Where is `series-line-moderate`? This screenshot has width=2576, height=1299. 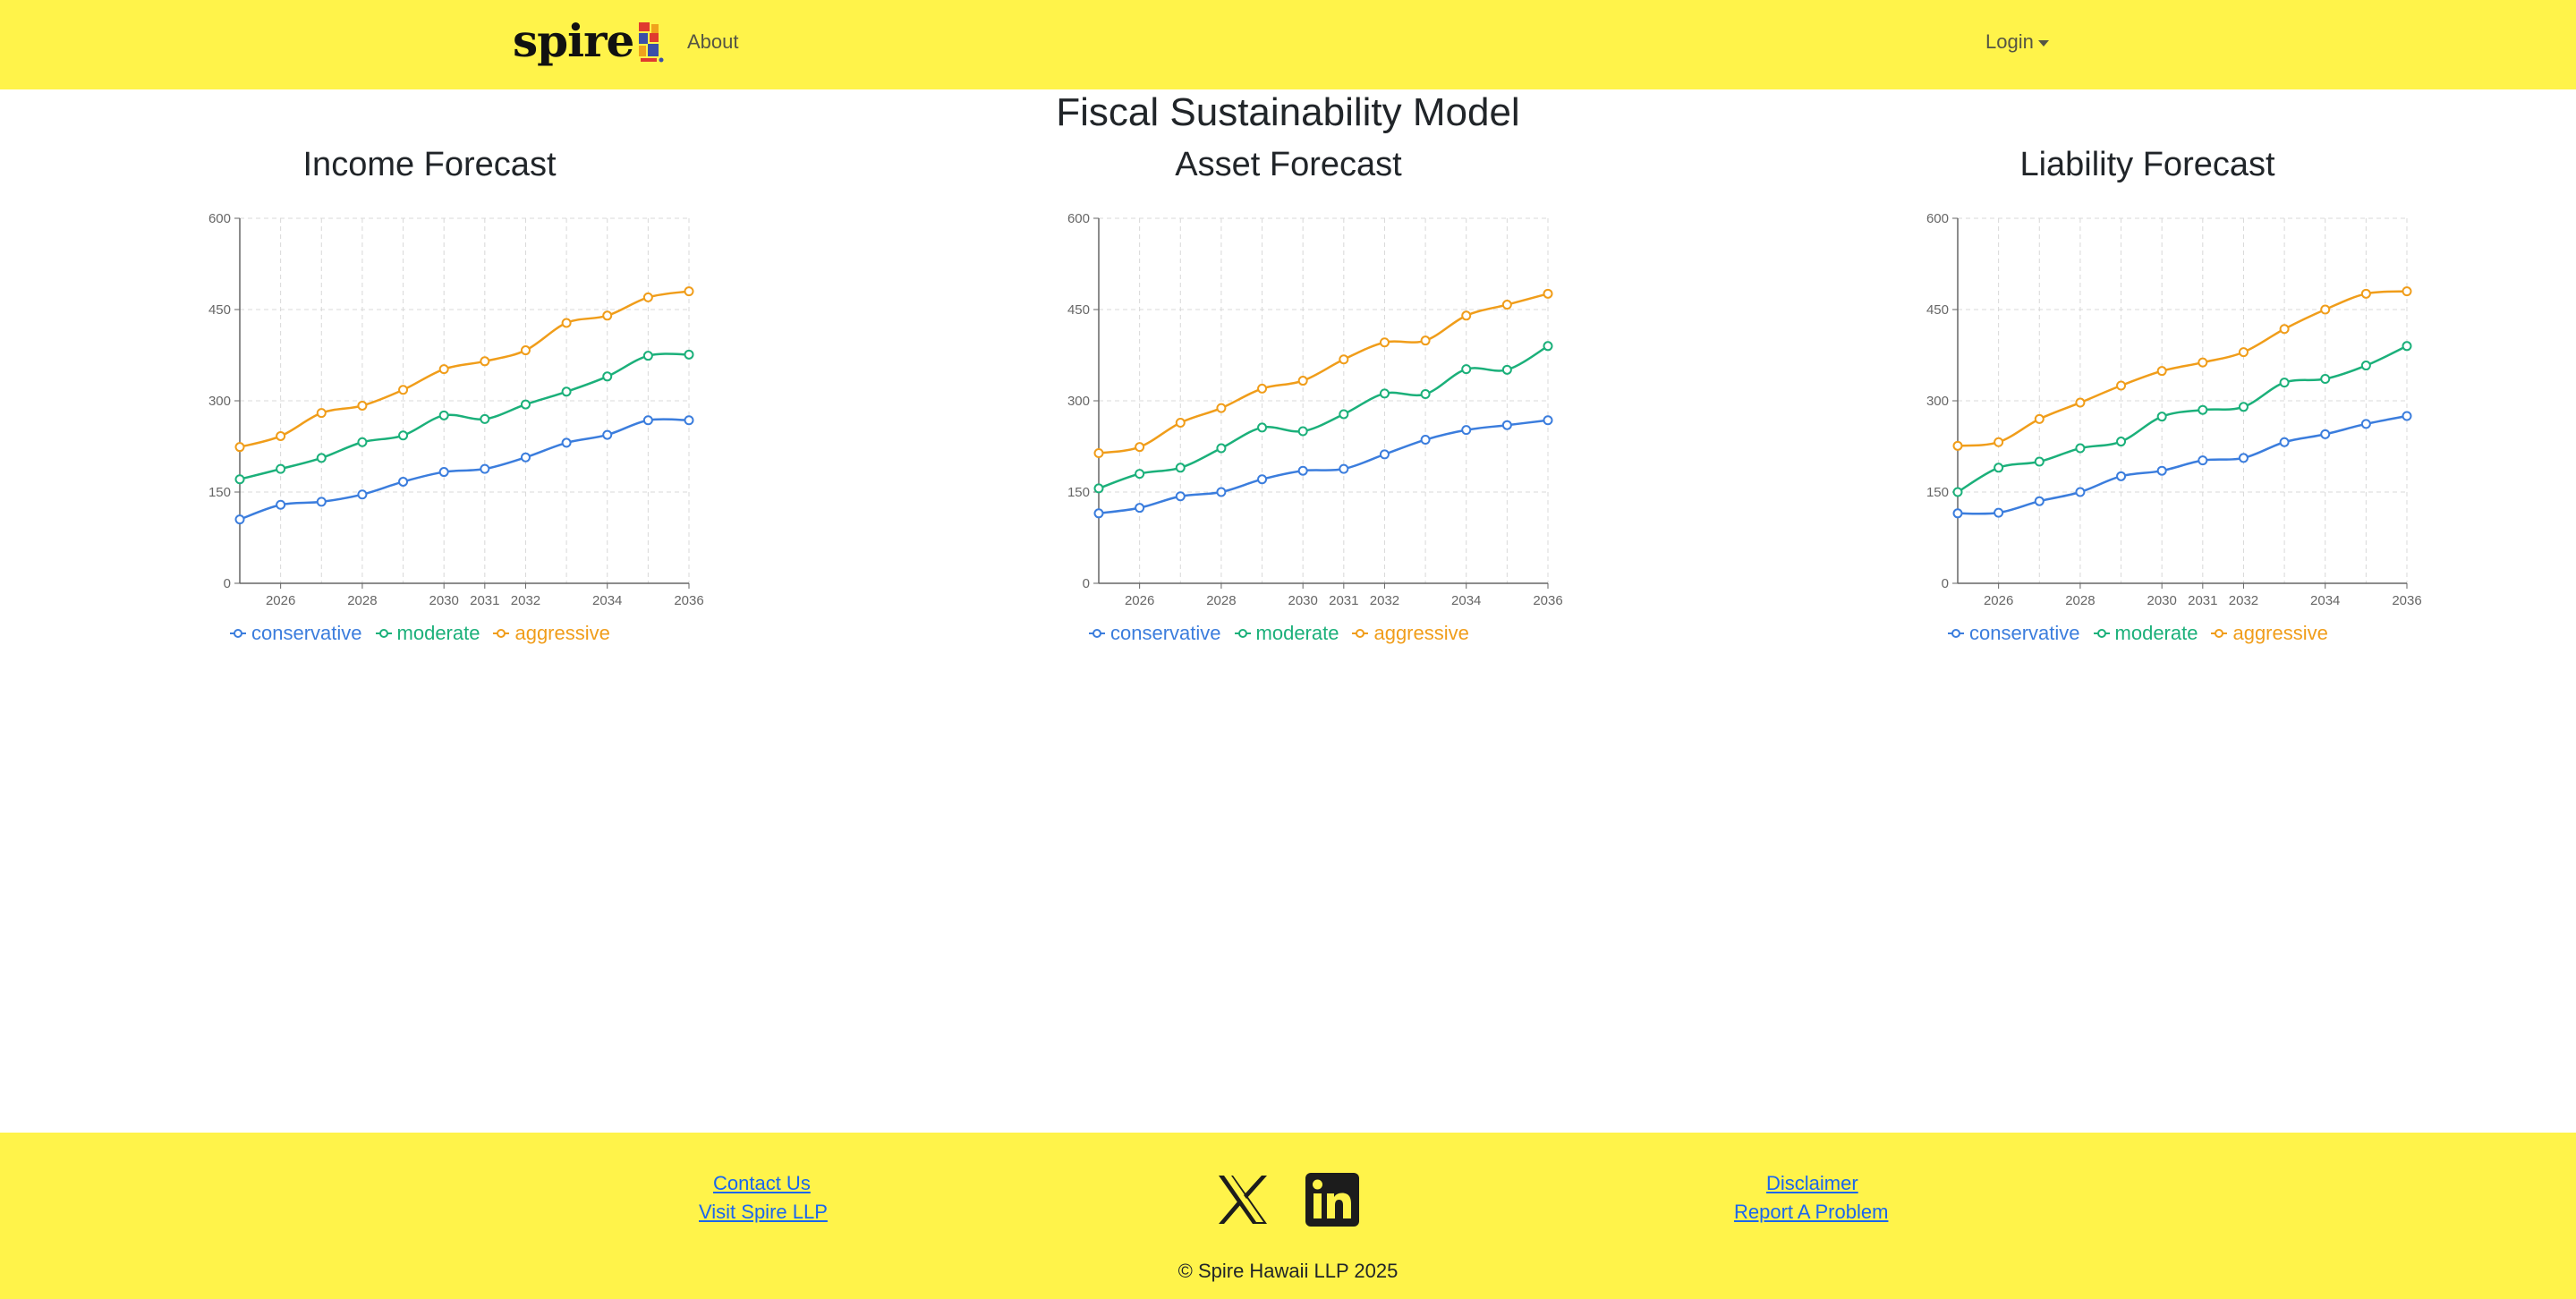 series-line-moderate is located at coordinates (2182, 419).